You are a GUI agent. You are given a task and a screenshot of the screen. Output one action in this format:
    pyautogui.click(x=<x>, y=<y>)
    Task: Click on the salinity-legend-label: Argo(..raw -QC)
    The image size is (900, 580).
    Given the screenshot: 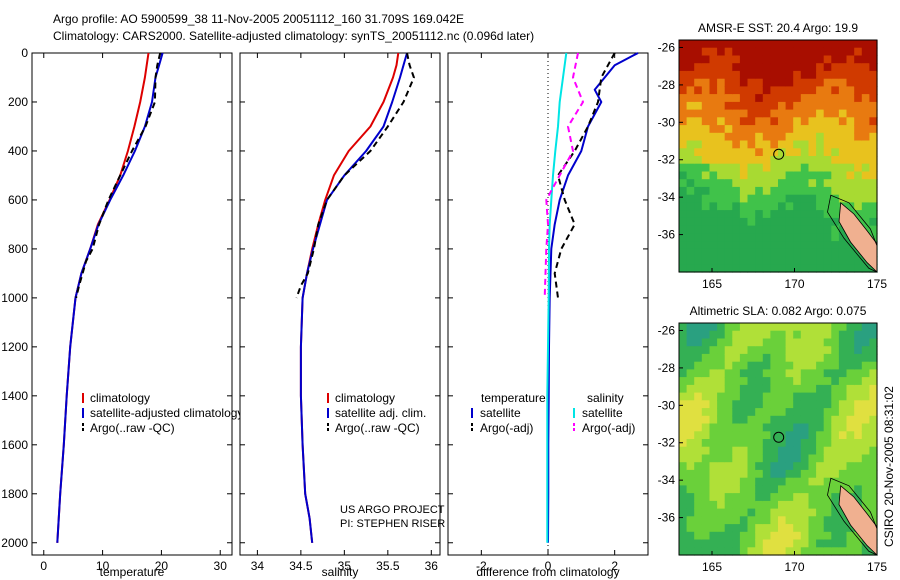 What is the action you would take?
    pyautogui.click(x=377, y=428)
    